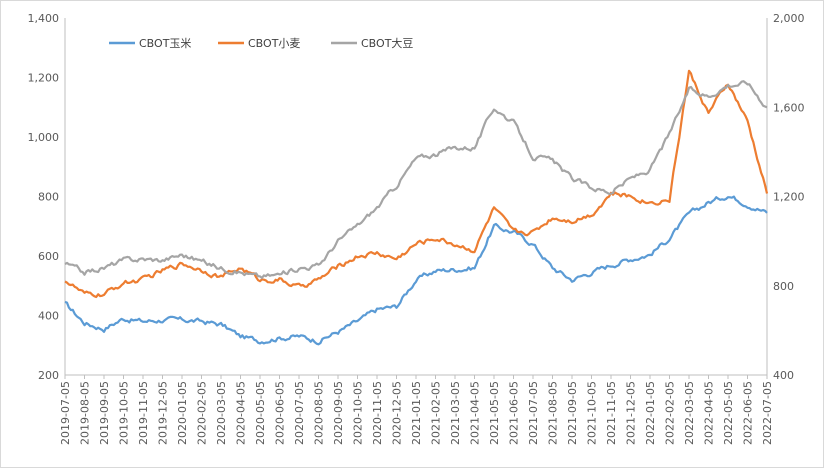 This screenshot has height=468, width=824. What do you see at coordinates (48, 256) in the screenshot?
I see `y-tick-label: 600` at bounding box center [48, 256].